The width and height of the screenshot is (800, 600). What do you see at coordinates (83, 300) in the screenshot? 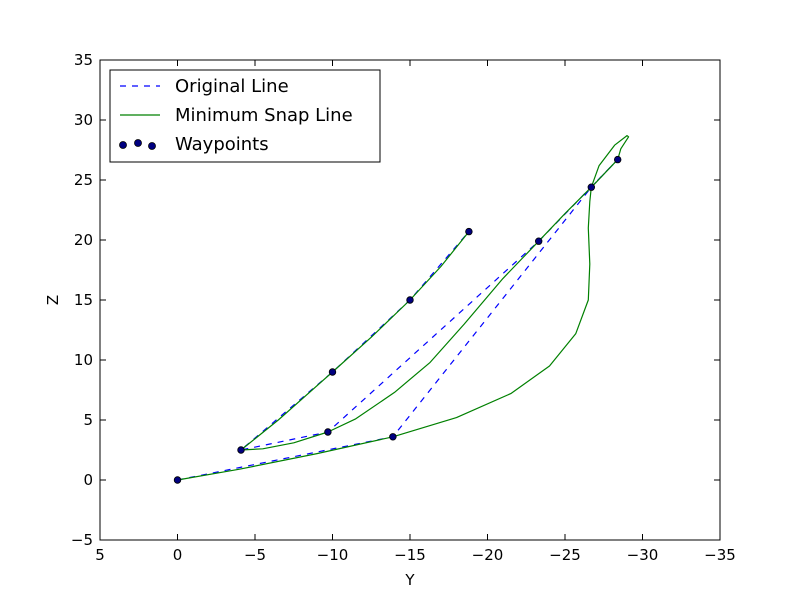
I see `y-tick-label: 15` at bounding box center [83, 300].